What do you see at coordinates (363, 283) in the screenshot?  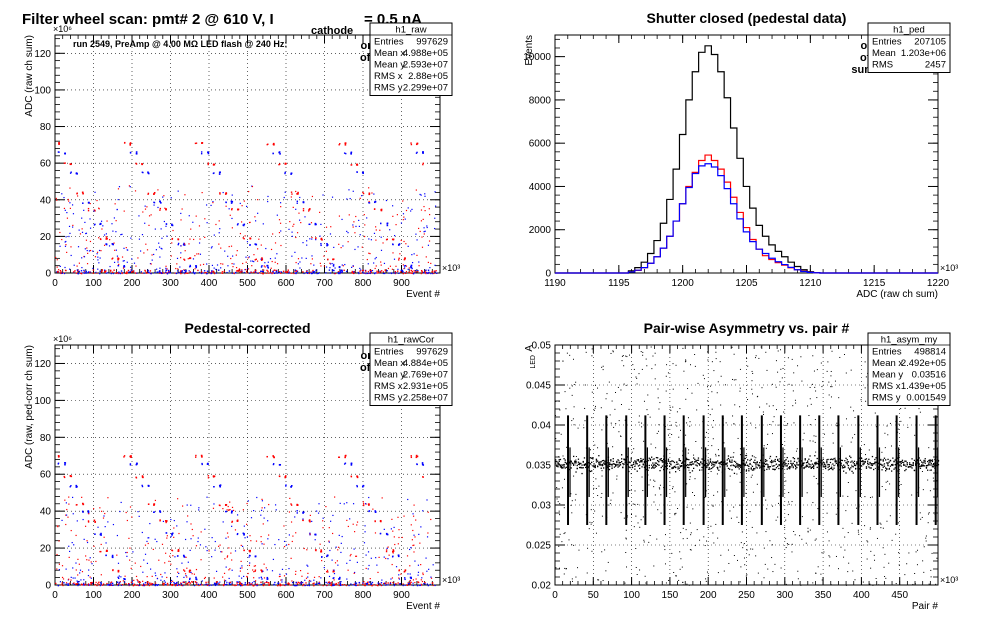 I see `x-tick-label: 800` at bounding box center [363, 283].